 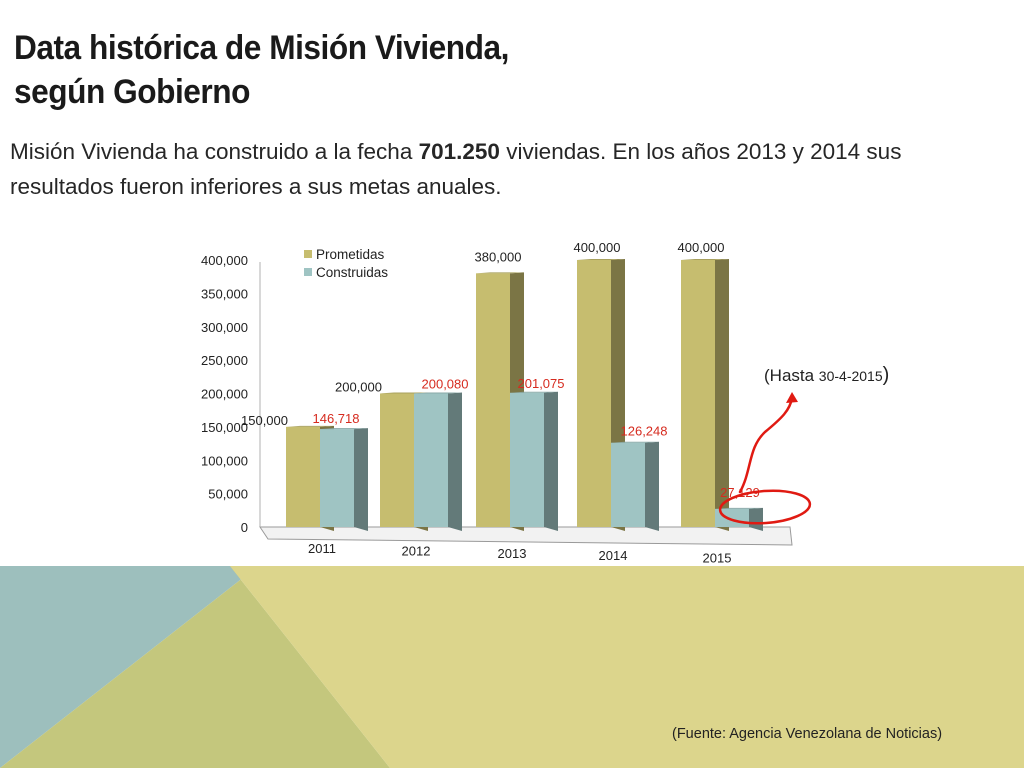 What do you see at coordinates (493, 400) in the screenshot?
I see `bar-prometidas-2013` at bounding box center [493, 400].